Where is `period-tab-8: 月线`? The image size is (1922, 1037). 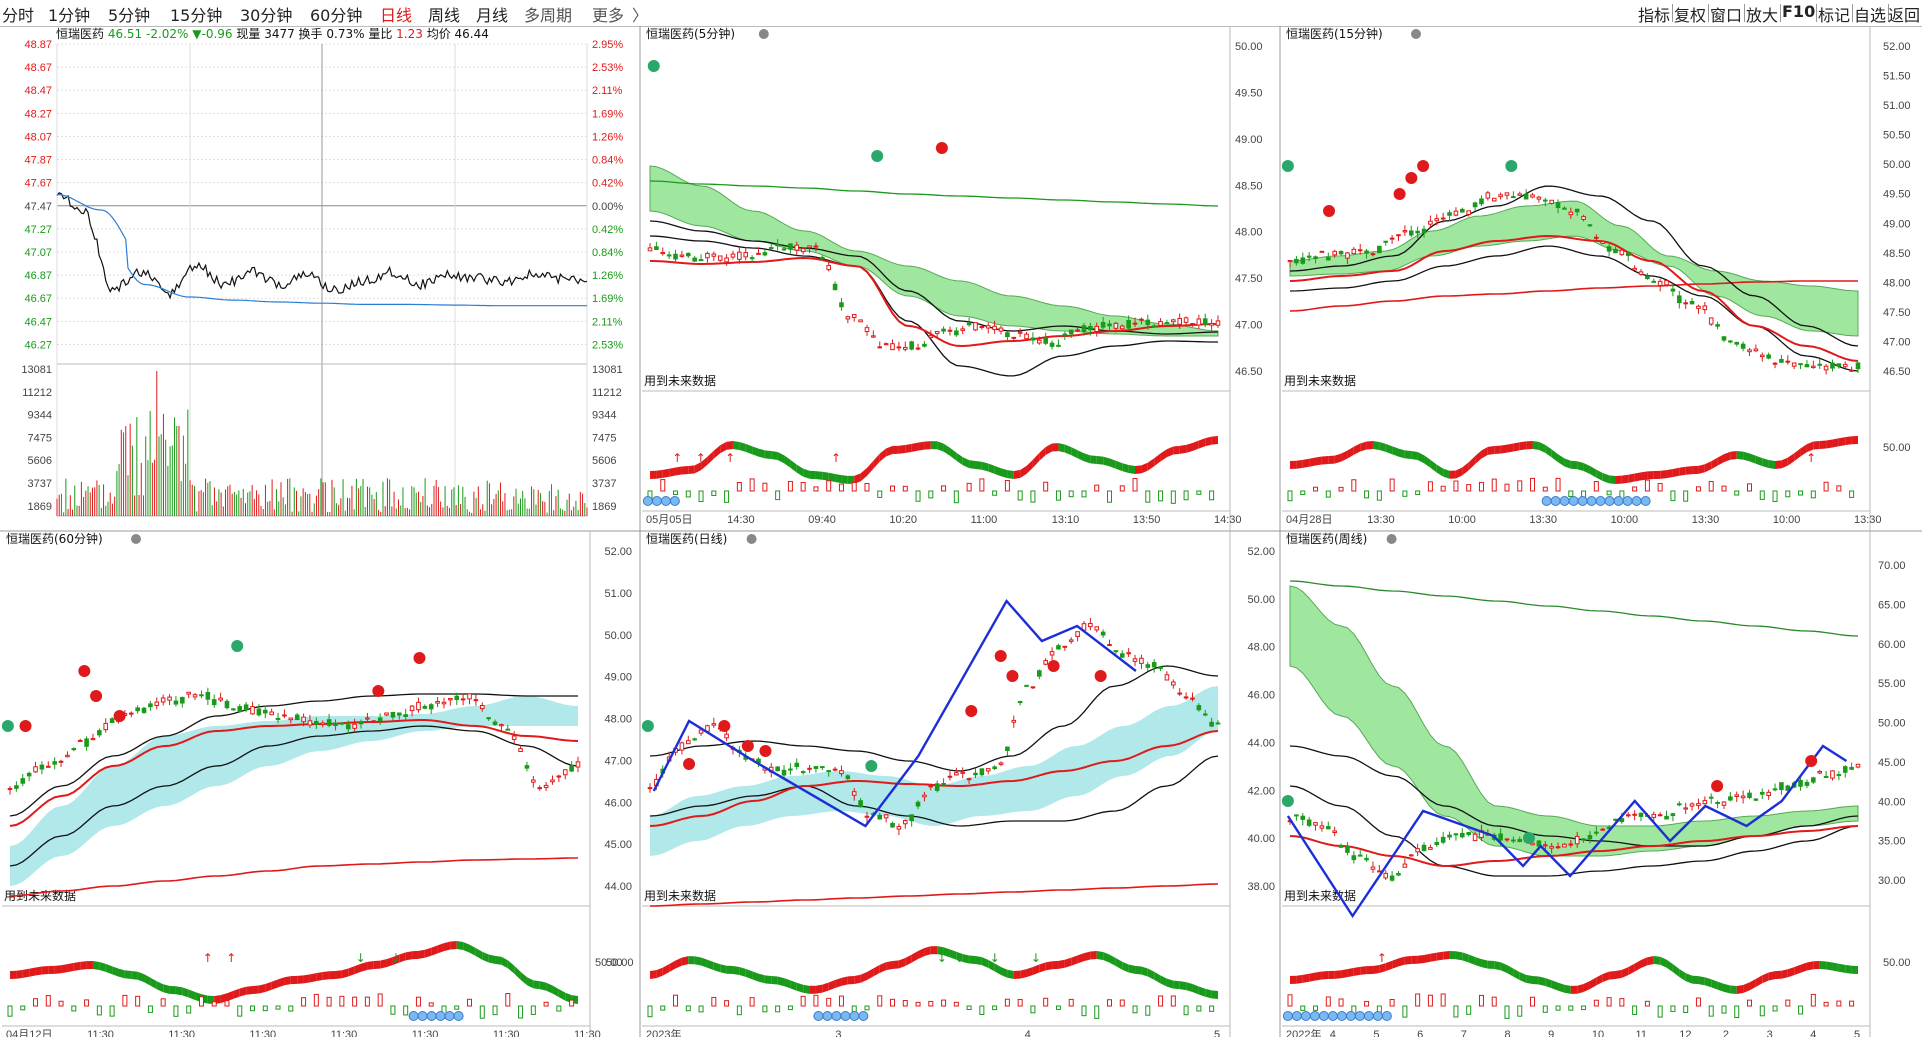
period-tab-8: 月线 is located at coordinates (492, 15).